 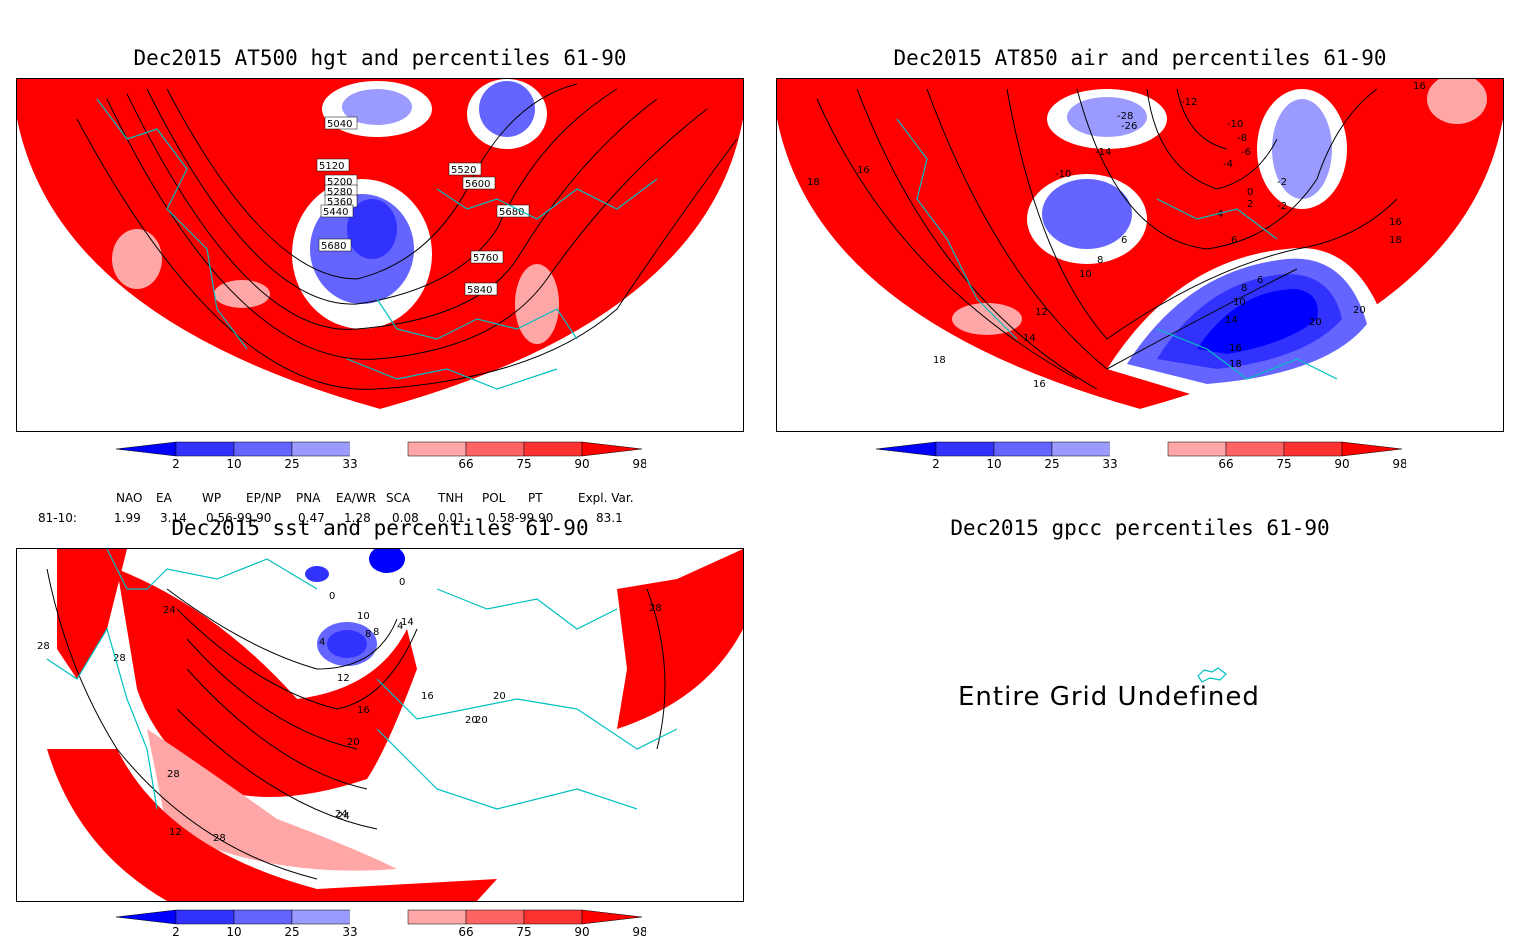 What do you see at coordinates (535, 498) in the screenshot?
I see `stats-header: PT` at bounding box center [535, 498].